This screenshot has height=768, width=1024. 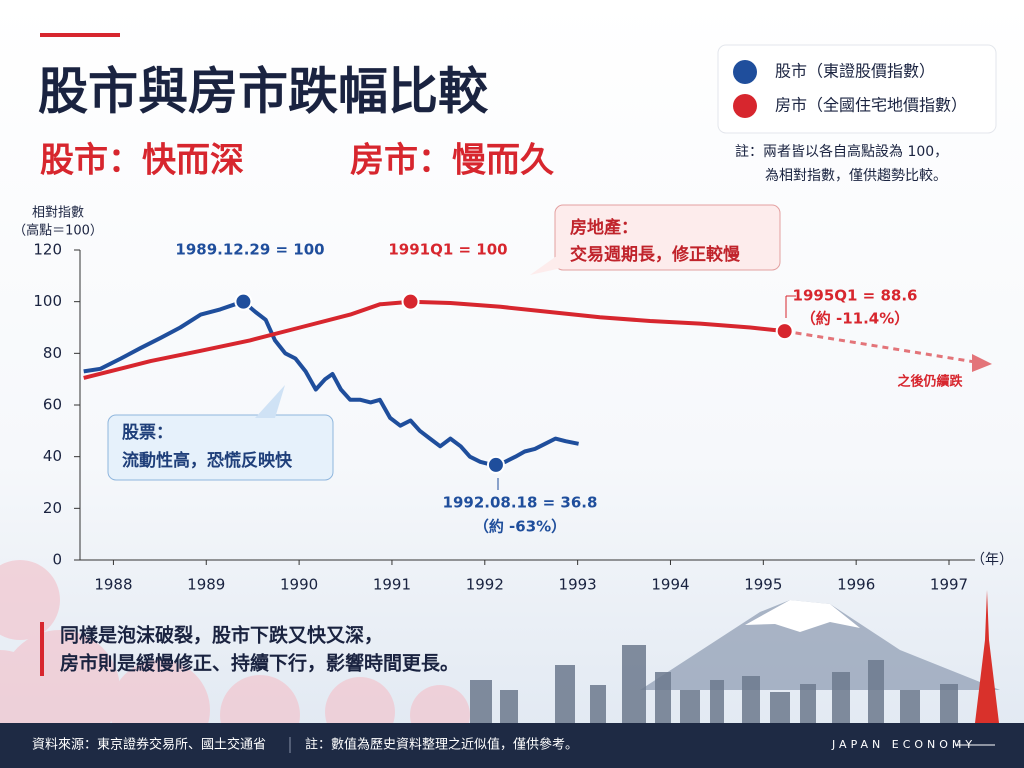 What do you see at coordinates (841, 151) in the screenshot?
I see `note: 註：兩者皆以各自高點設為 100，` at bounding box center [841, 151].